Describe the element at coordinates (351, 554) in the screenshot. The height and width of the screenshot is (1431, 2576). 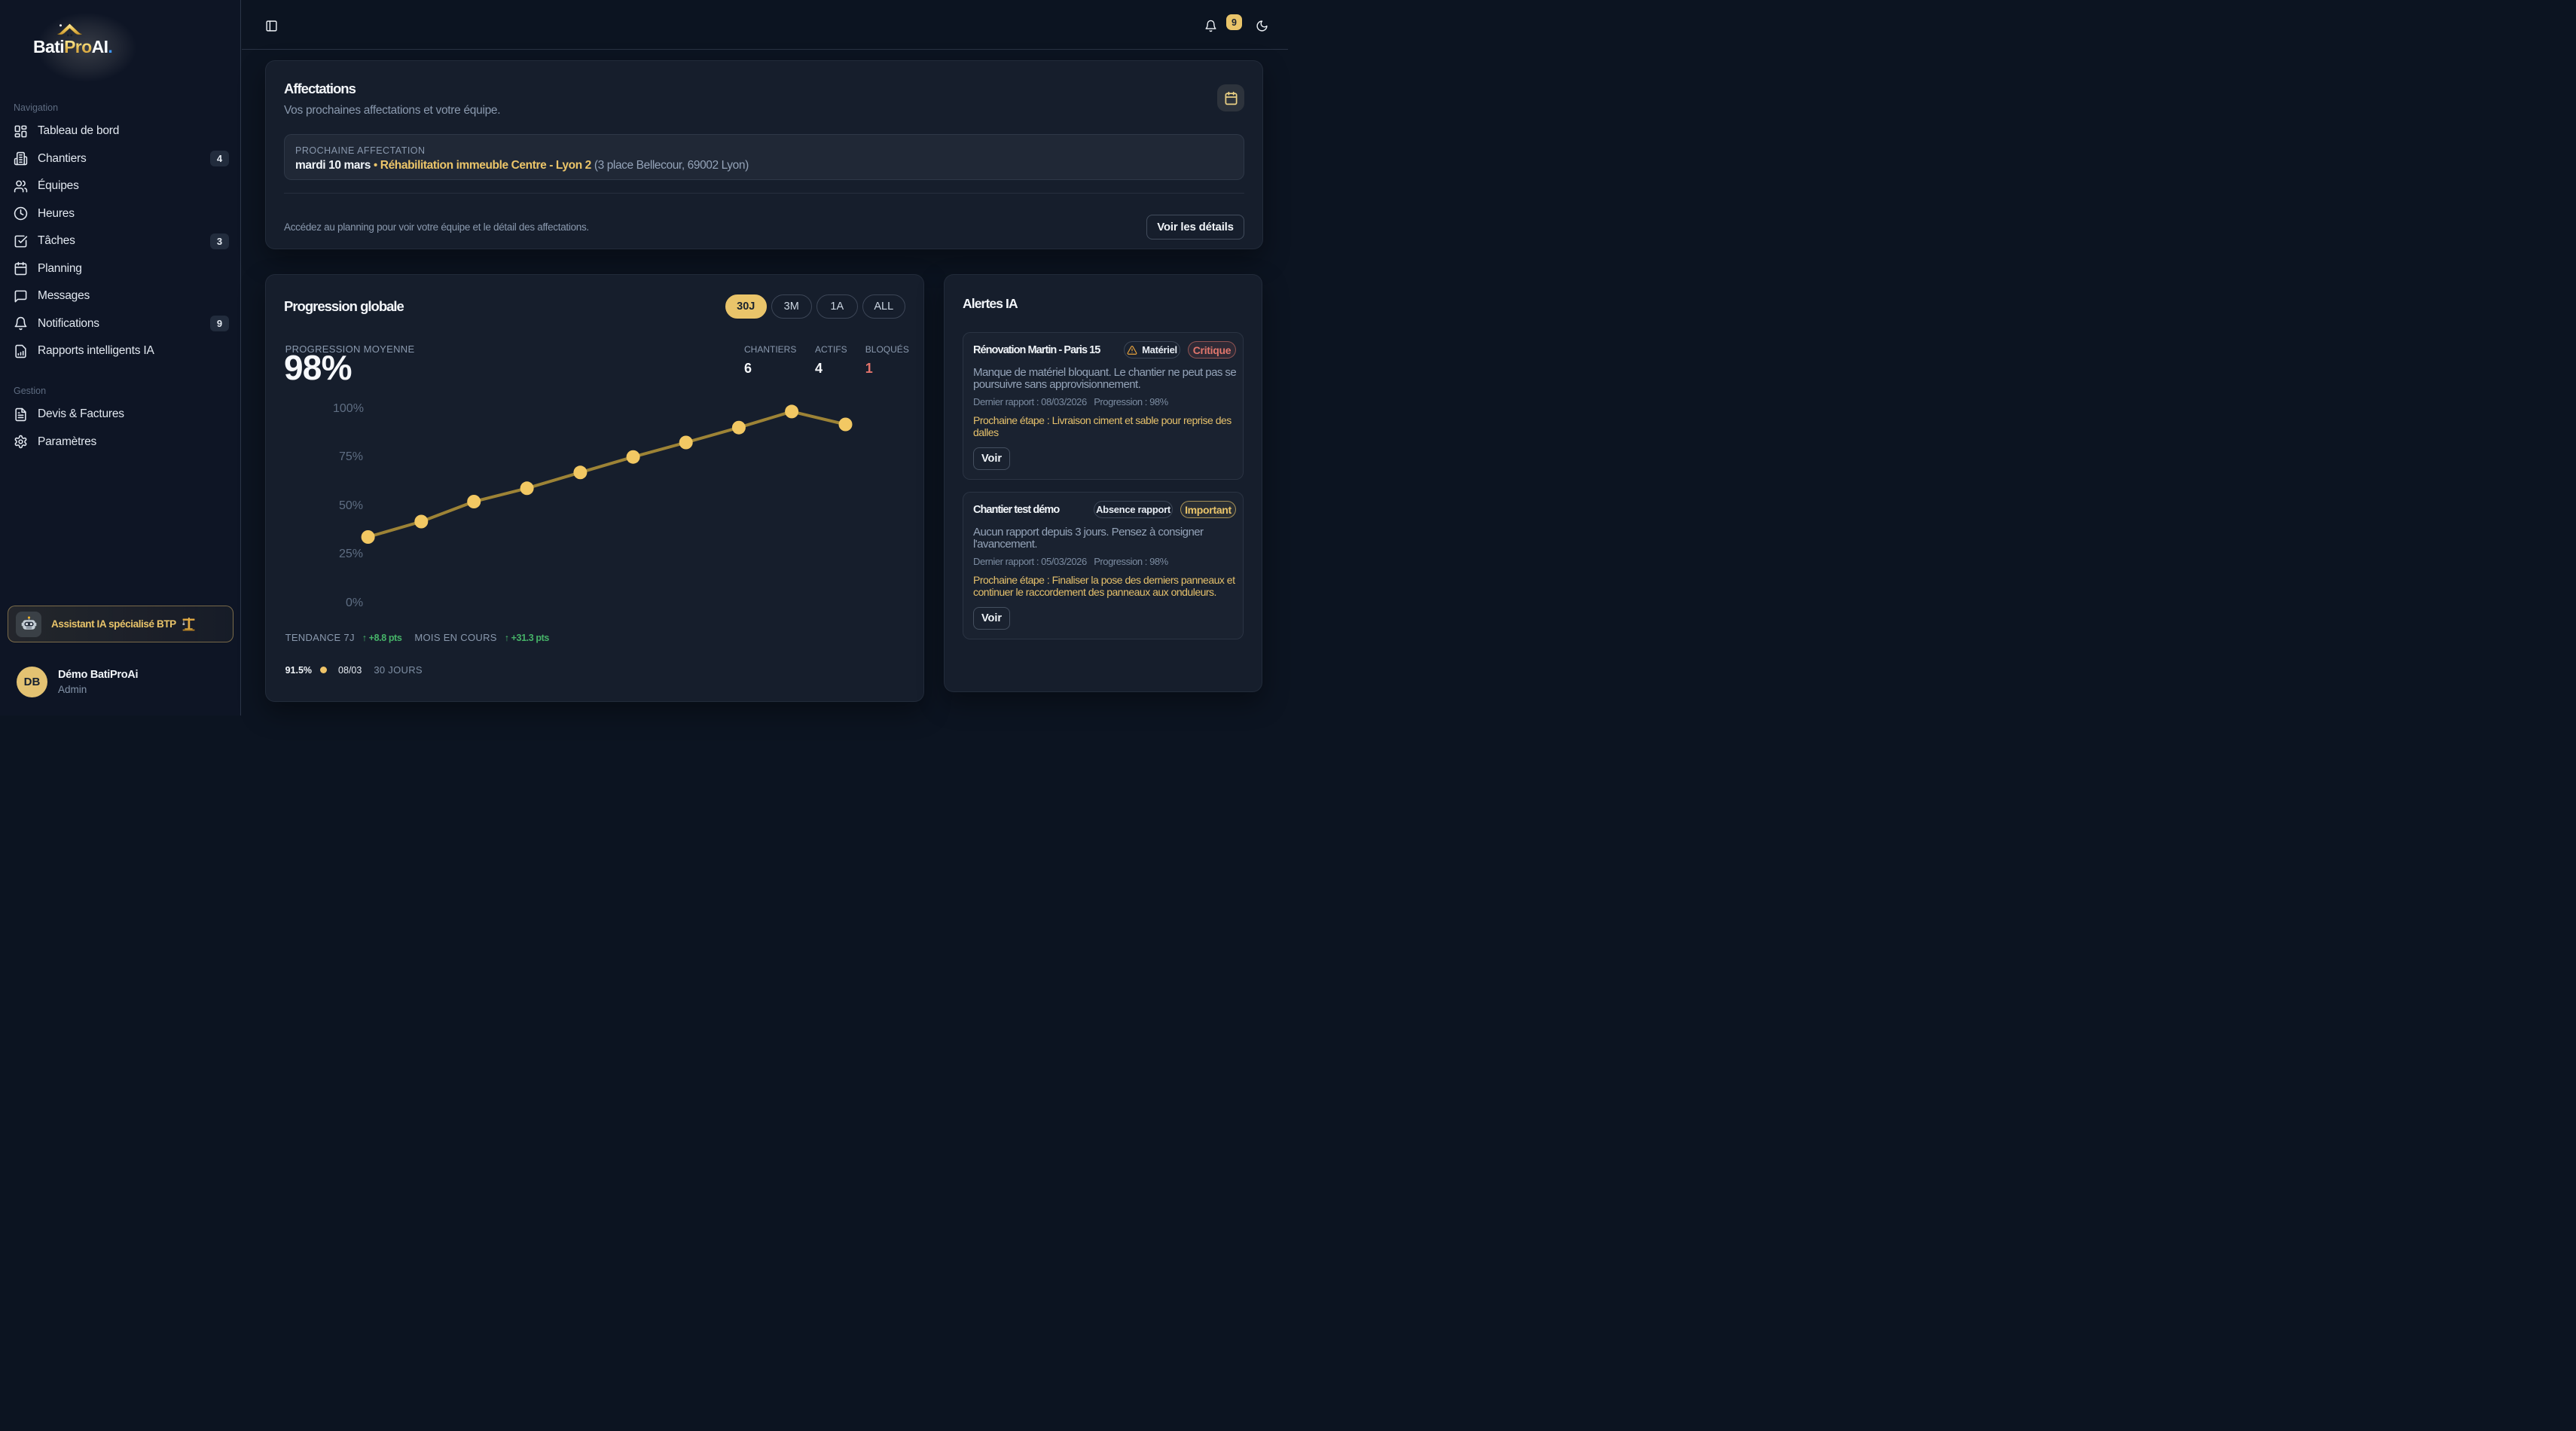
I see `svg-text: 25%` at that location.